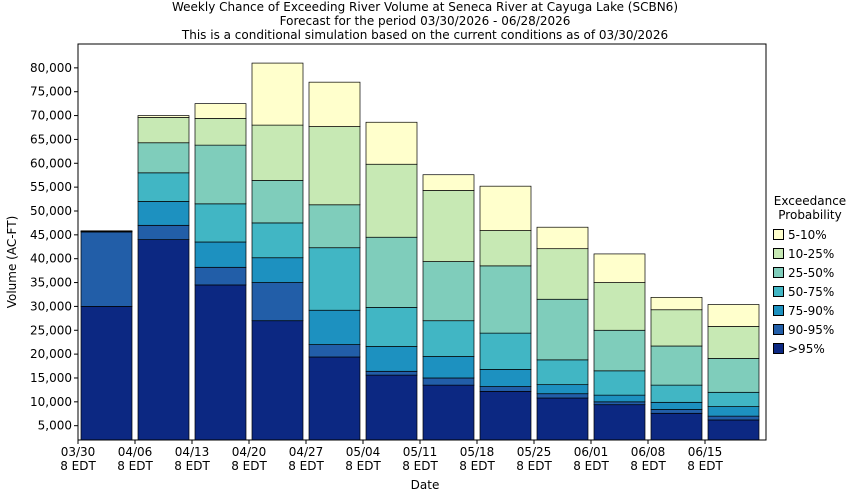 The image size is (850, 500). What do you see at coordinates (51, 92) in the screenshot?
I see `y-tick-label: 75,000` at bounding box center [51, 92].